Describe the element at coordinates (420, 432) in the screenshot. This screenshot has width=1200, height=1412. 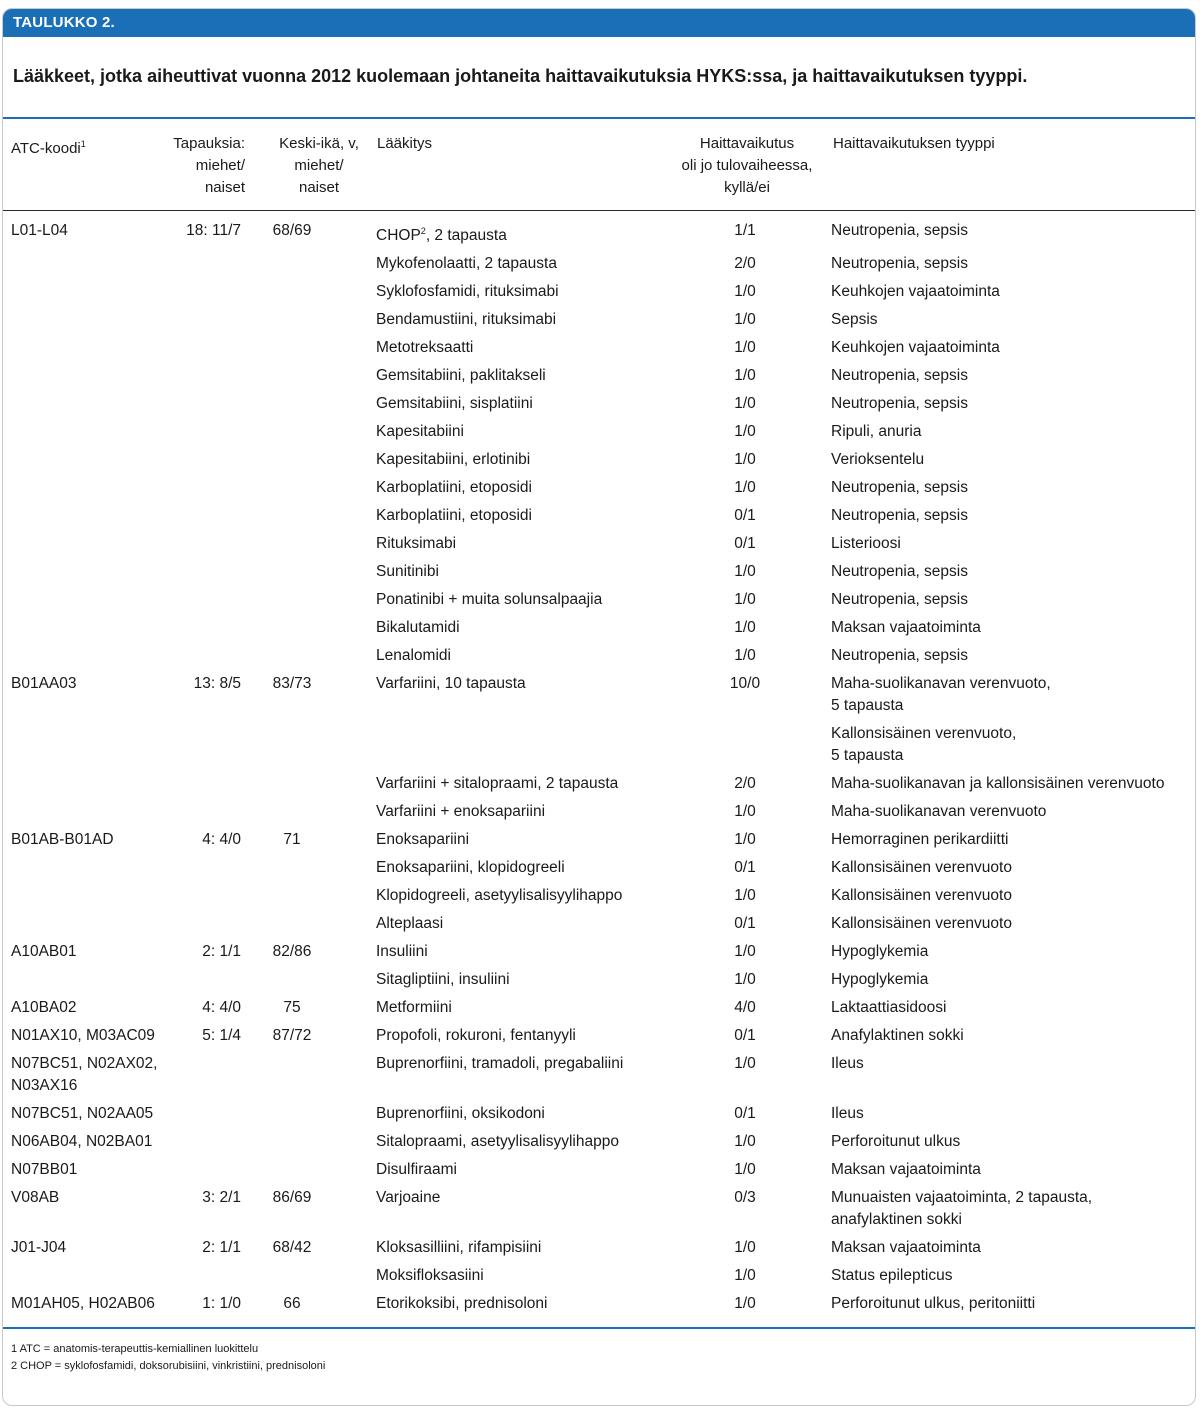
I see `drug-cell: Kapesitabiini` at that location.